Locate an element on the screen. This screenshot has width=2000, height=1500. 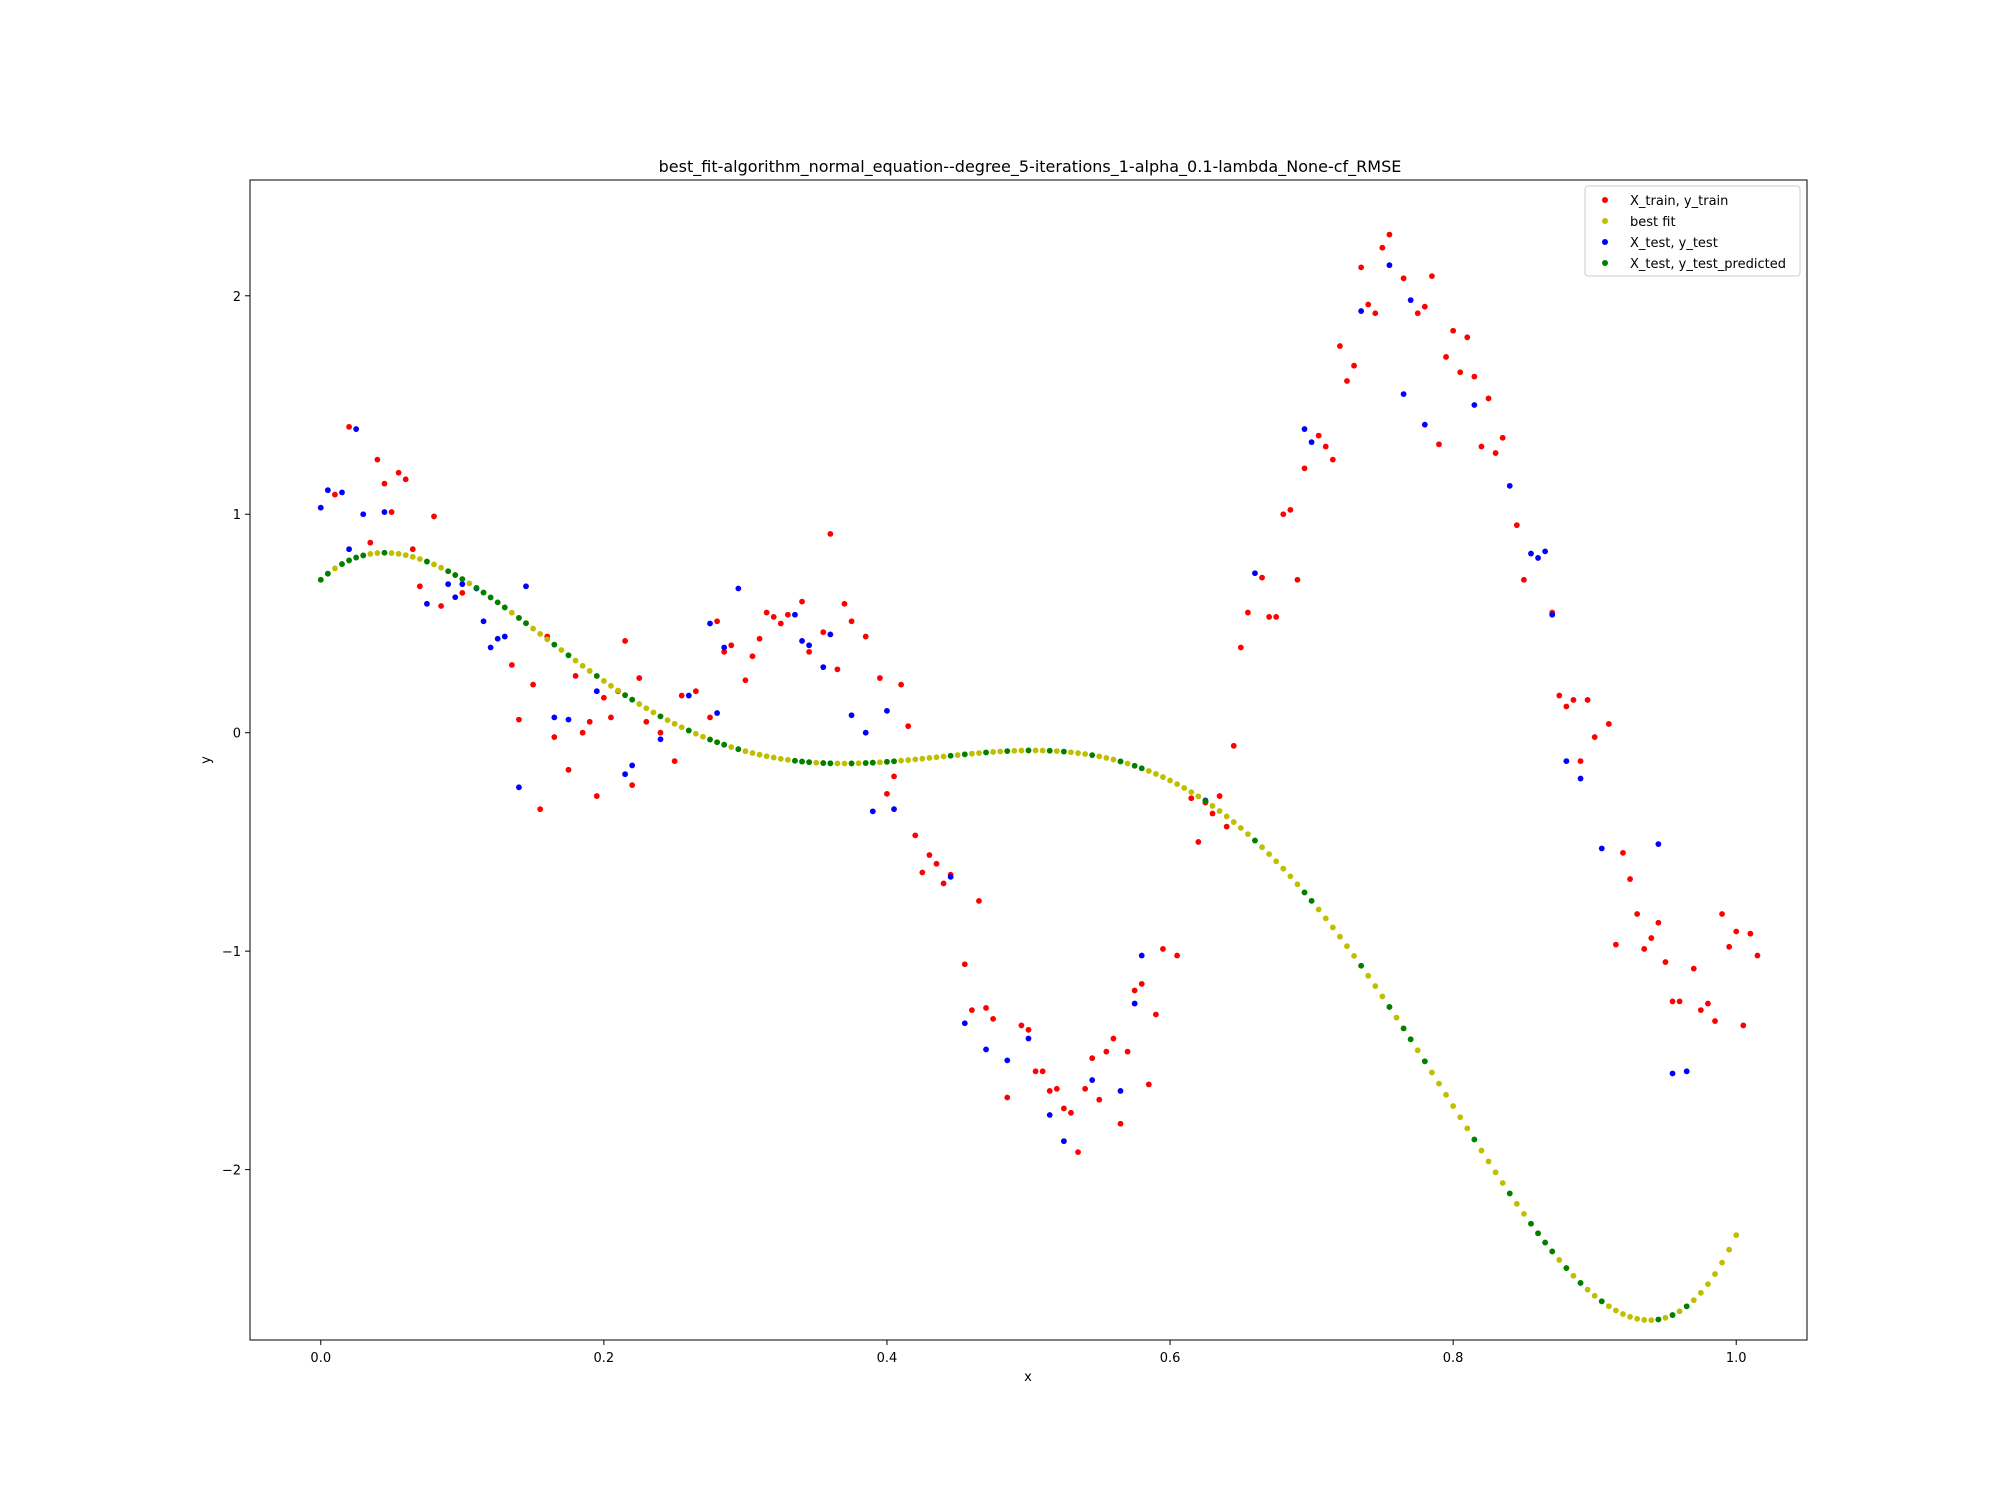
legend-label: X_test, y_test is located at coordinates (1674, 243).